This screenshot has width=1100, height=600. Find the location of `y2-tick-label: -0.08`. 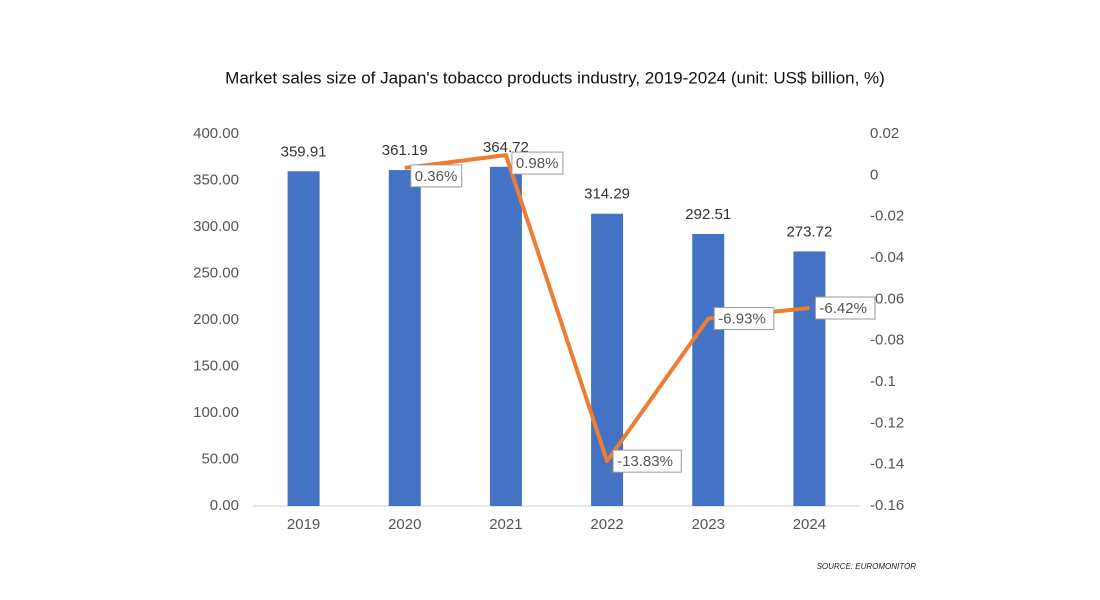

y2-tick-label: -0.08 is located at coordinates (887, 340).